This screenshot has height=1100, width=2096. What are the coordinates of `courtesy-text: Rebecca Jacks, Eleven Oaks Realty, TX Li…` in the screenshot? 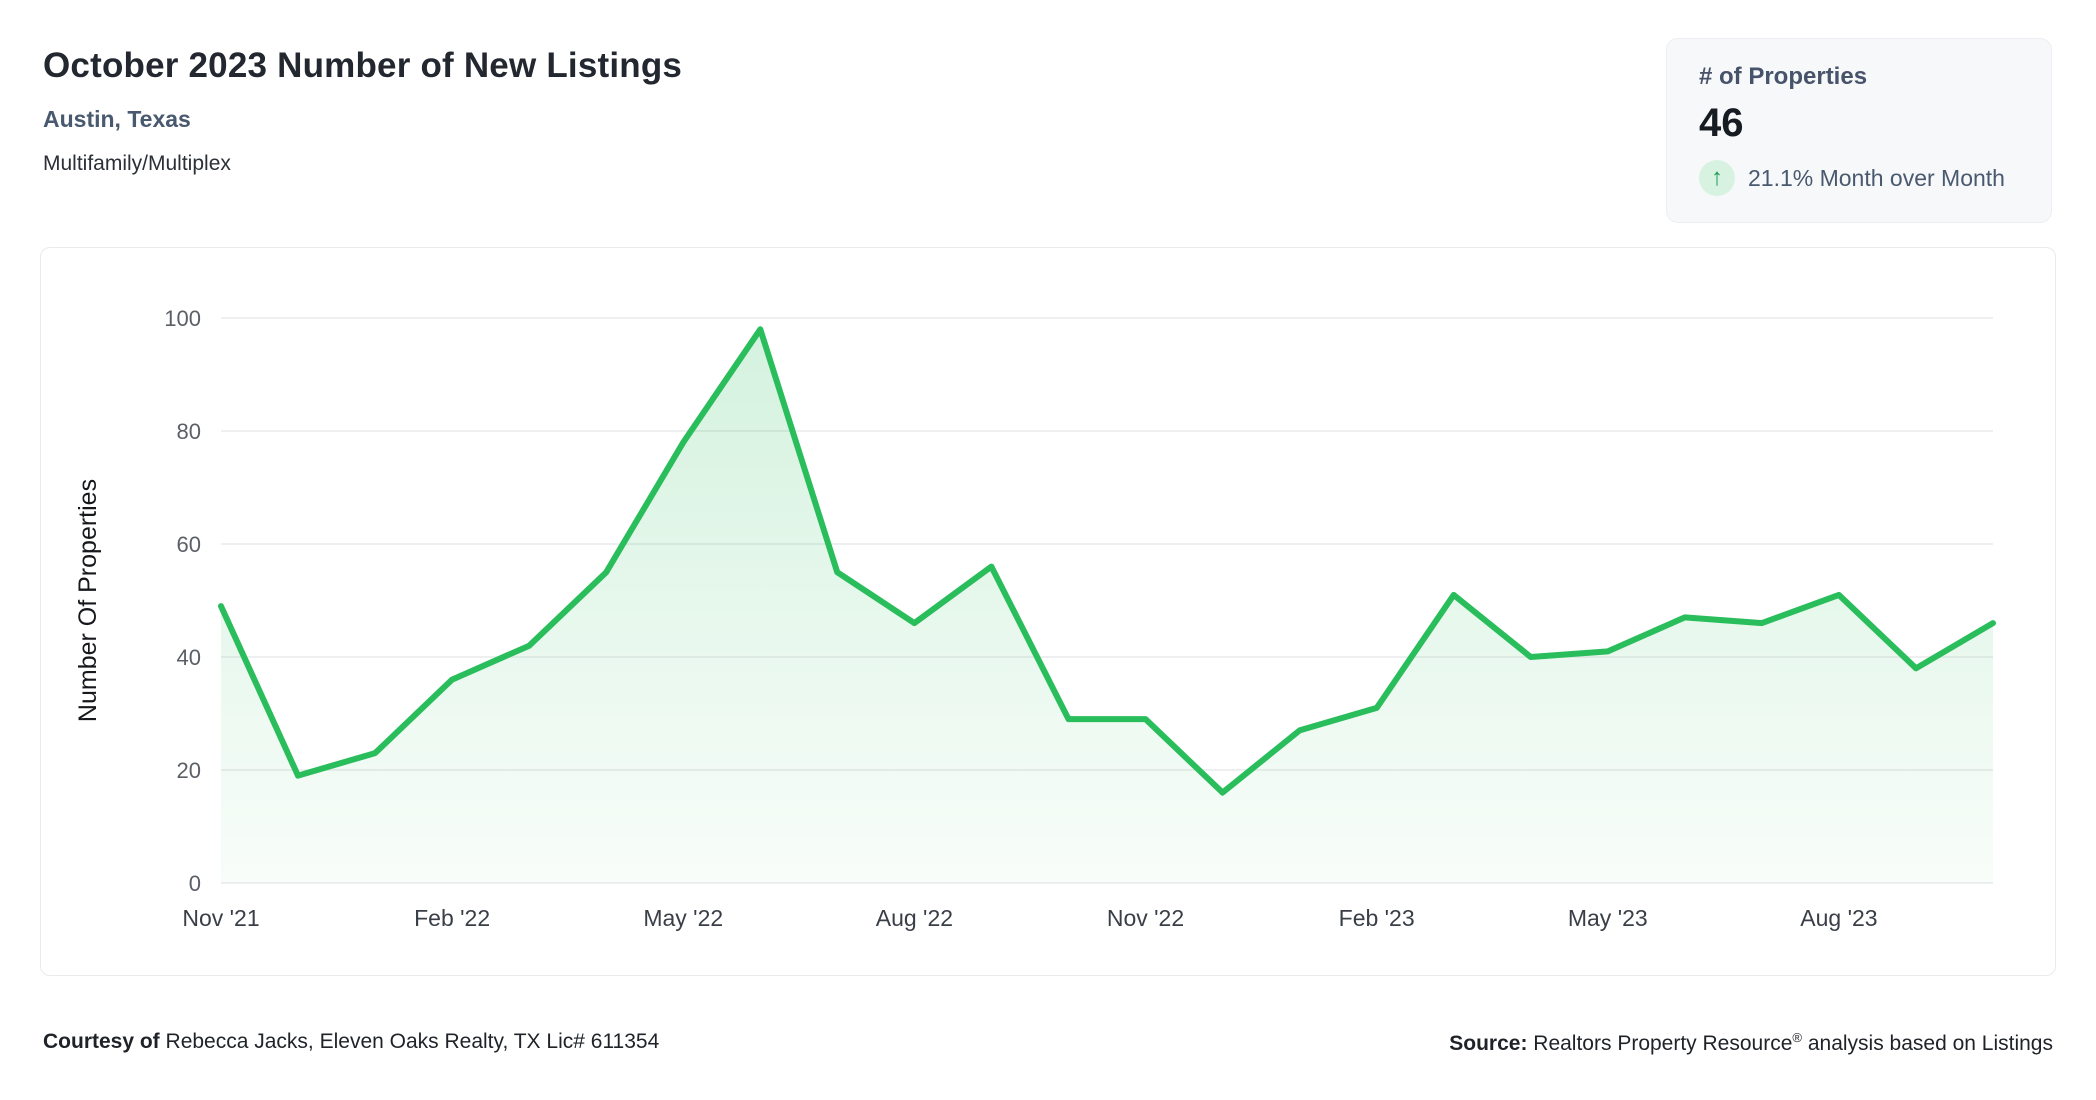 It's located at (409, 1041).